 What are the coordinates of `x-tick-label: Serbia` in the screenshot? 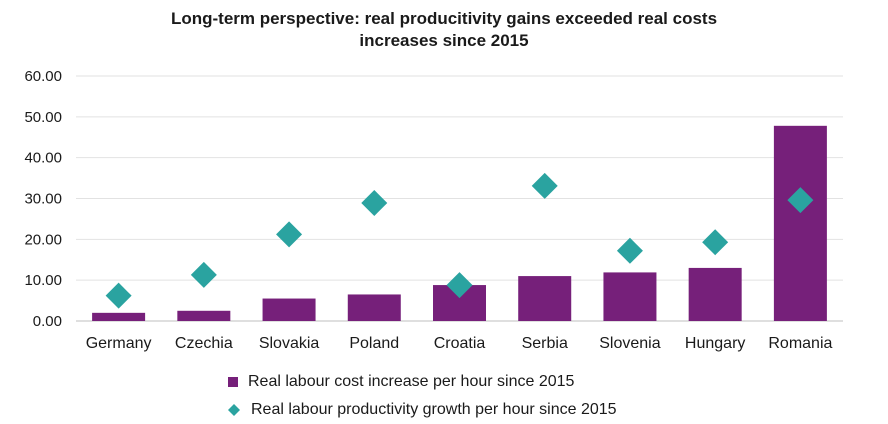 It's located at (545, 343).